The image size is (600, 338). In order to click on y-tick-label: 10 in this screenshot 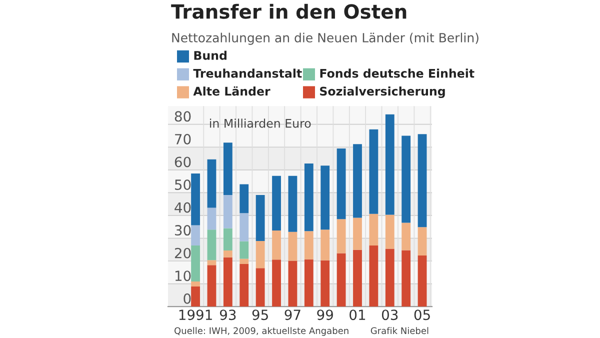, I will do `click(183, 276)`.